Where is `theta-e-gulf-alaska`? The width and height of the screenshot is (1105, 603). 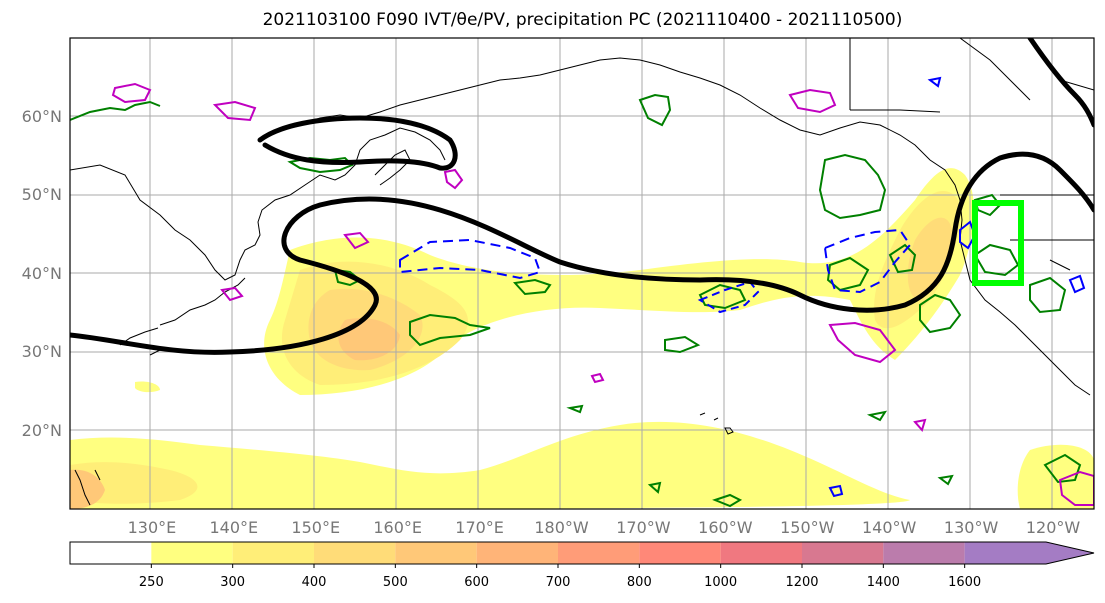
theta-e-gulf-alaska is located at coordinates (852, 186).